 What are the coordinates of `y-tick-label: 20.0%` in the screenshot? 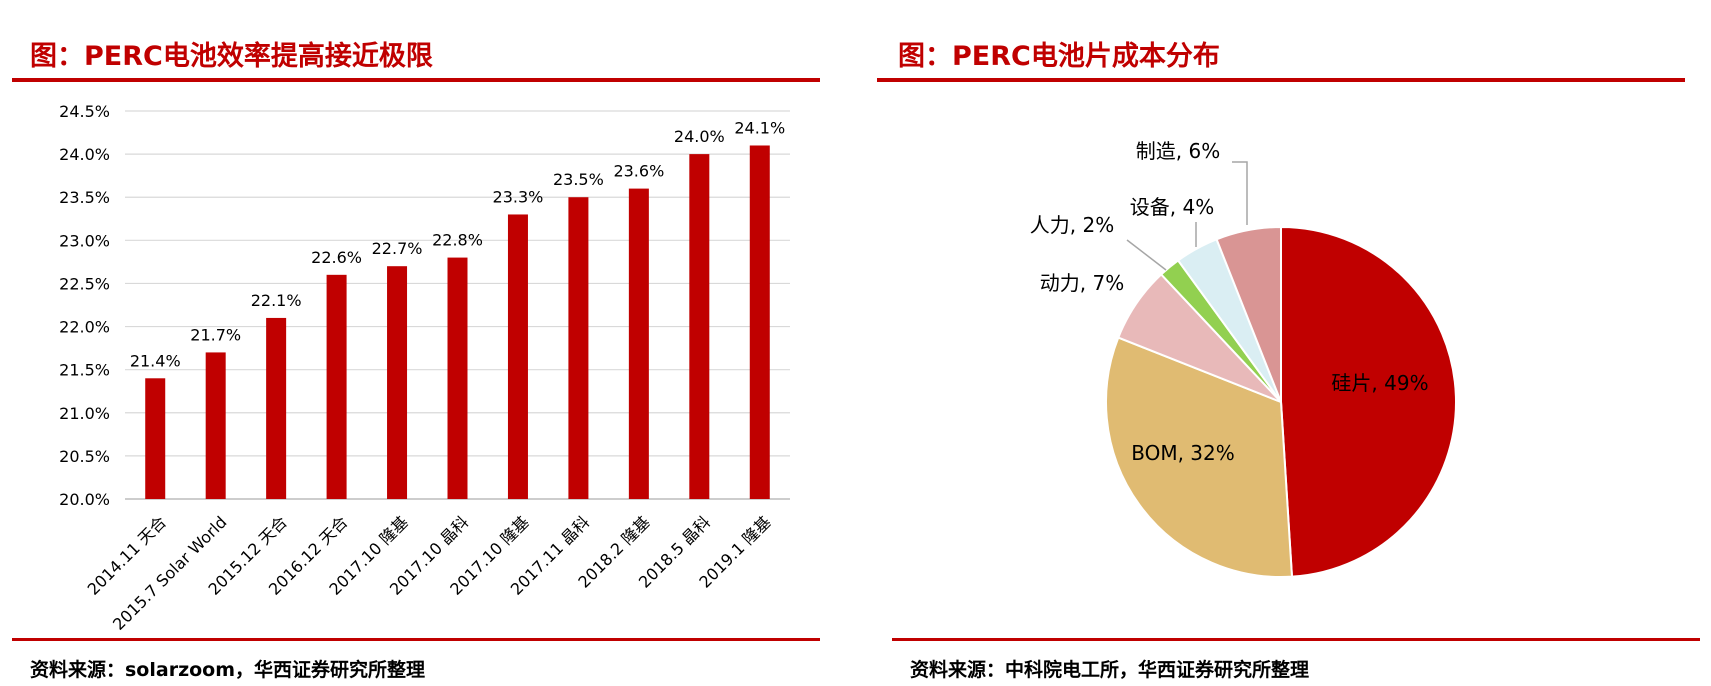 It's located at (84, 499).